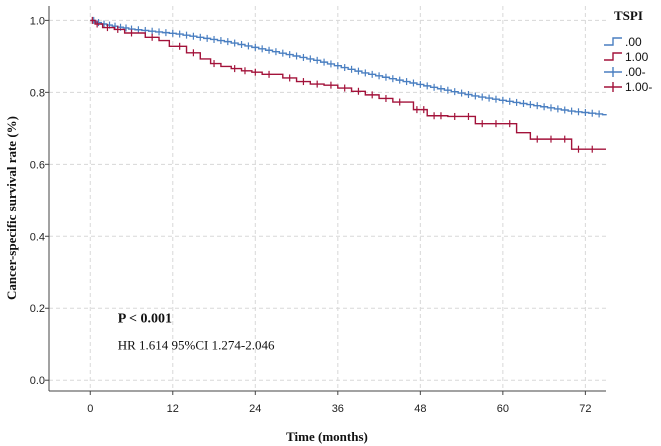 The image size is (661, 446). What do you see at coordinates (635, 72) in the screenshot?
I see `legend-label: .00-` at bounding box center [635, 72].